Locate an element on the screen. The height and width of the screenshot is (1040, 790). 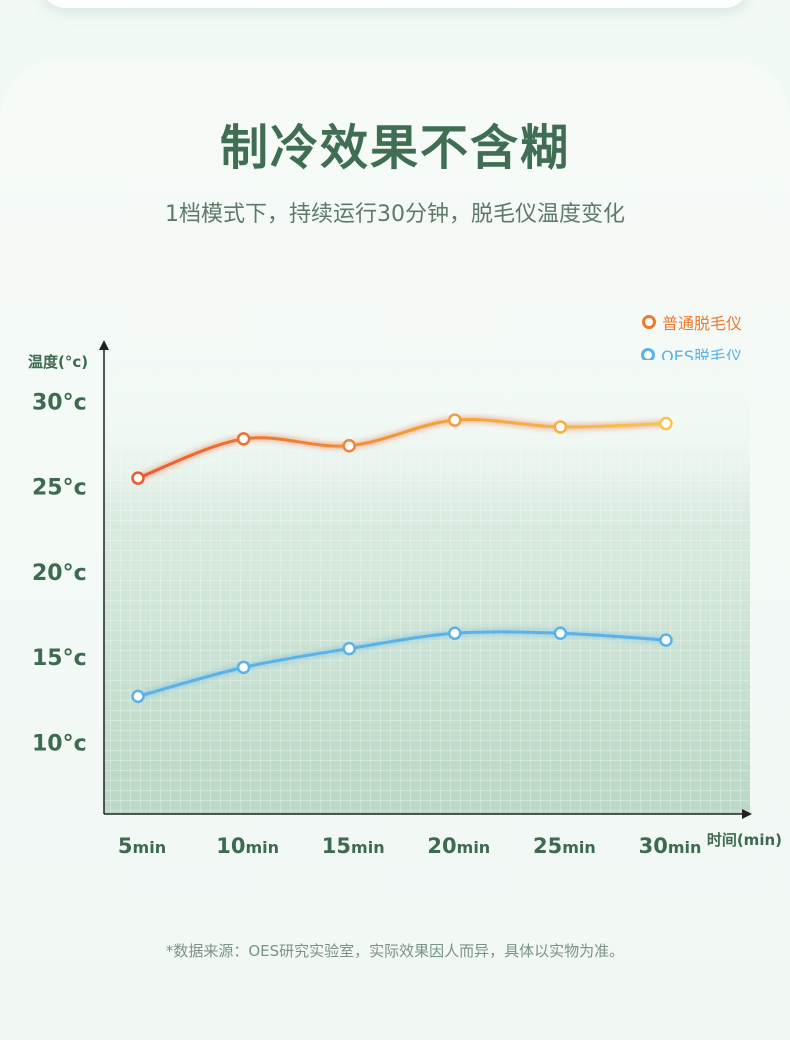
x-tick-label: 20min is located at coordinates (458, 846).